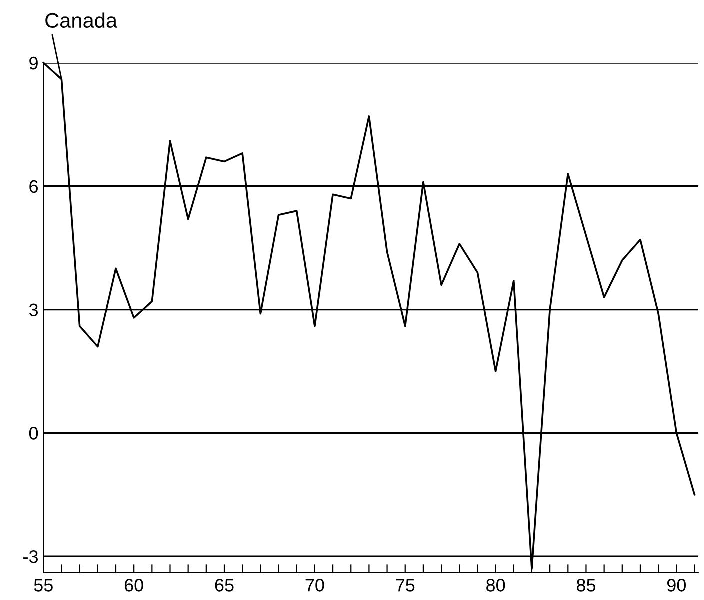 This screenshot has width=704, height=600. I want to click on y-tick-label: 9, so click(34, 63).